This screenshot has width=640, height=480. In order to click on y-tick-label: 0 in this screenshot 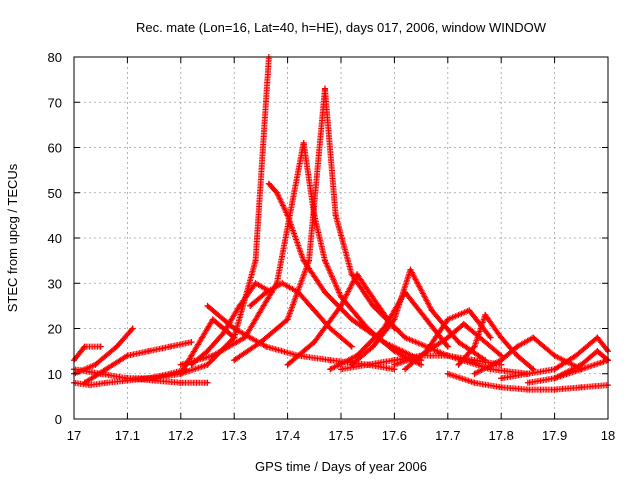, I will do `click(58, 419)`.